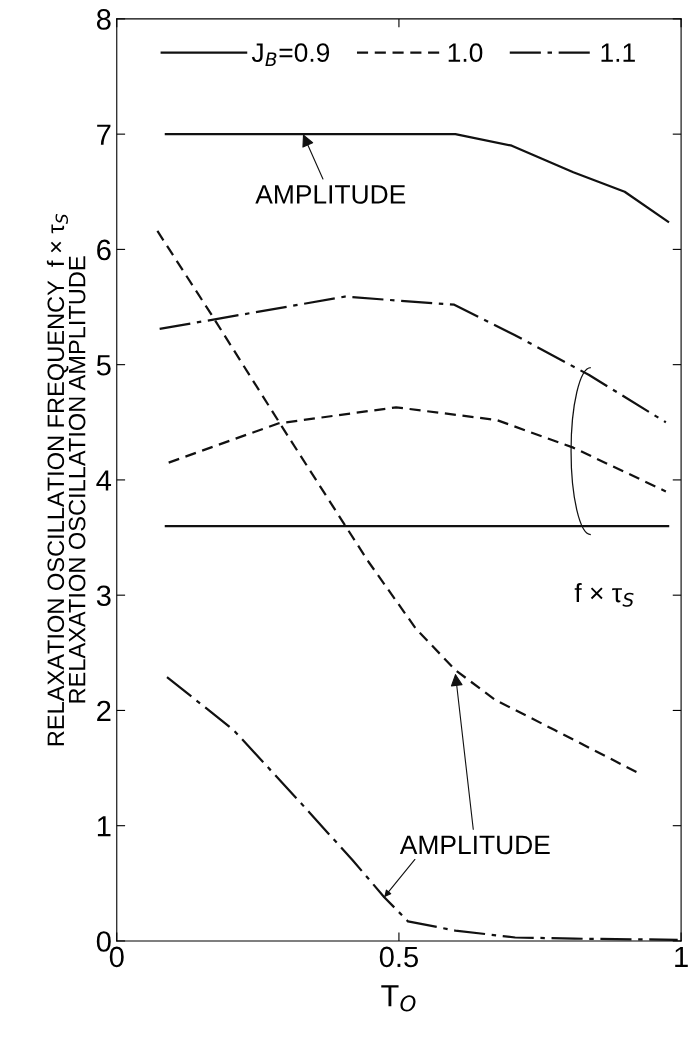 Image resolution: width=695 pixels, height=1049 pixels. What do you see at coordinates (104, 250) in the screenshot?
I see `y-tick-label: 6` at bounding box center [104, 250].